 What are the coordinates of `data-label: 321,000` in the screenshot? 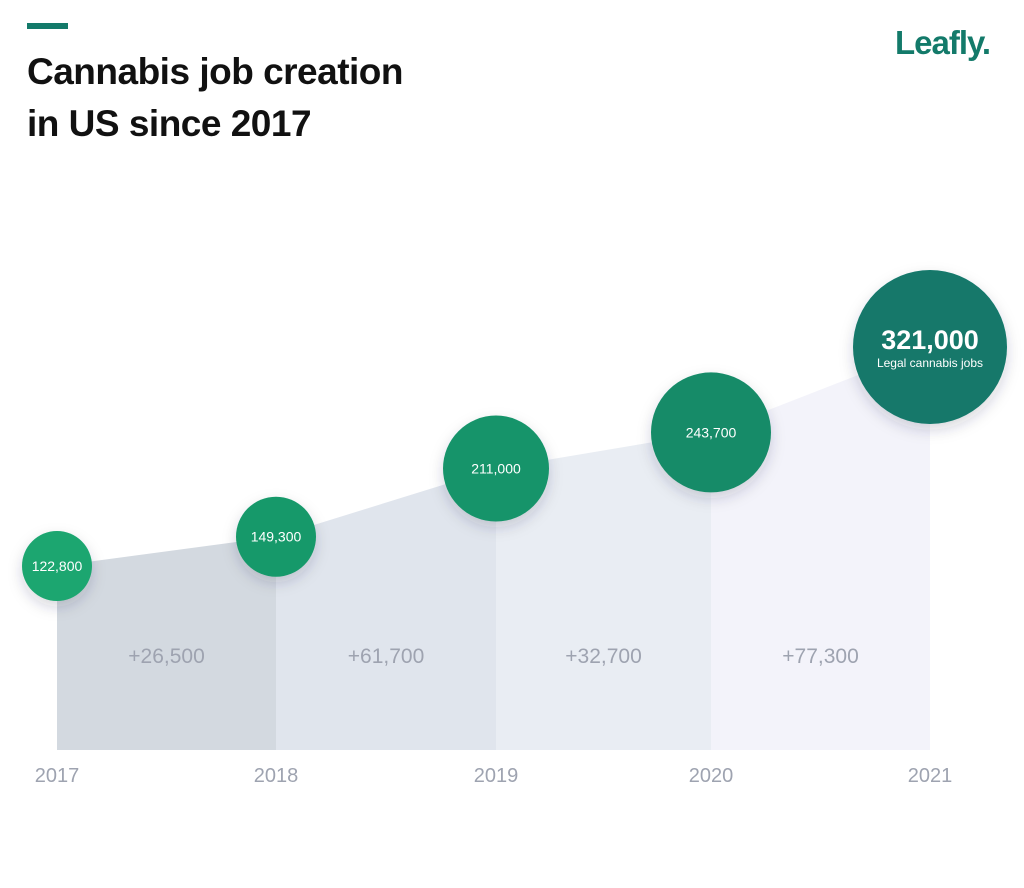 It's located at (930, 340).